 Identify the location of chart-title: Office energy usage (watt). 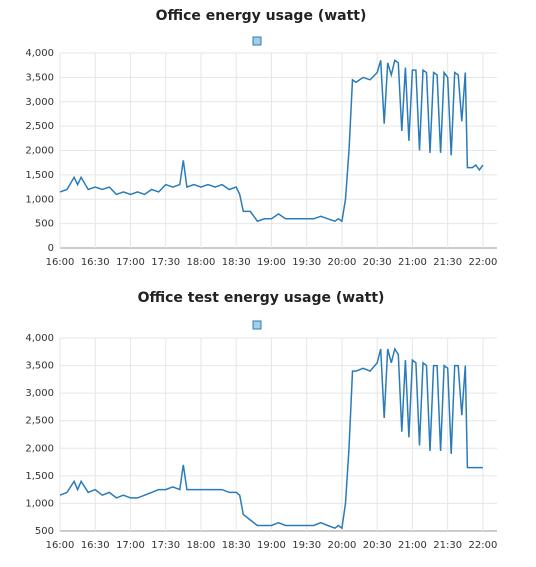
(261, 16).